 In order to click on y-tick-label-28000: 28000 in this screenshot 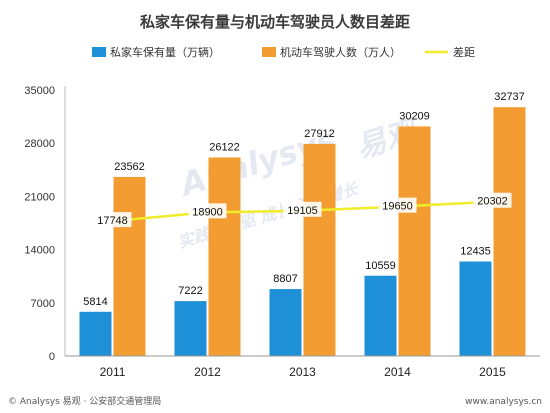, I will do `click(39, 144)`.